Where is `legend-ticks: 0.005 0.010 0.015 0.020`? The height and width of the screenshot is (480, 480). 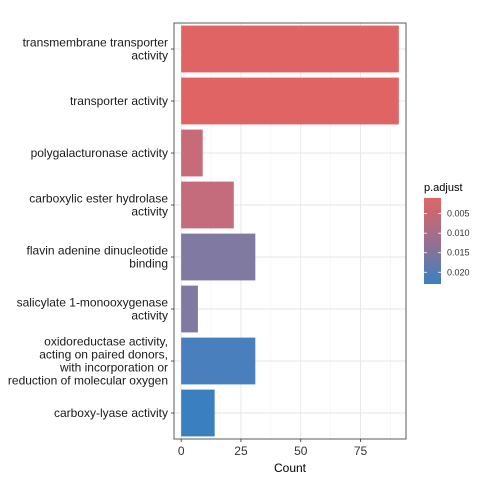
legend-ticks: 0.005 0.010 0.015 0.020 is located at coordinates (447, 243).